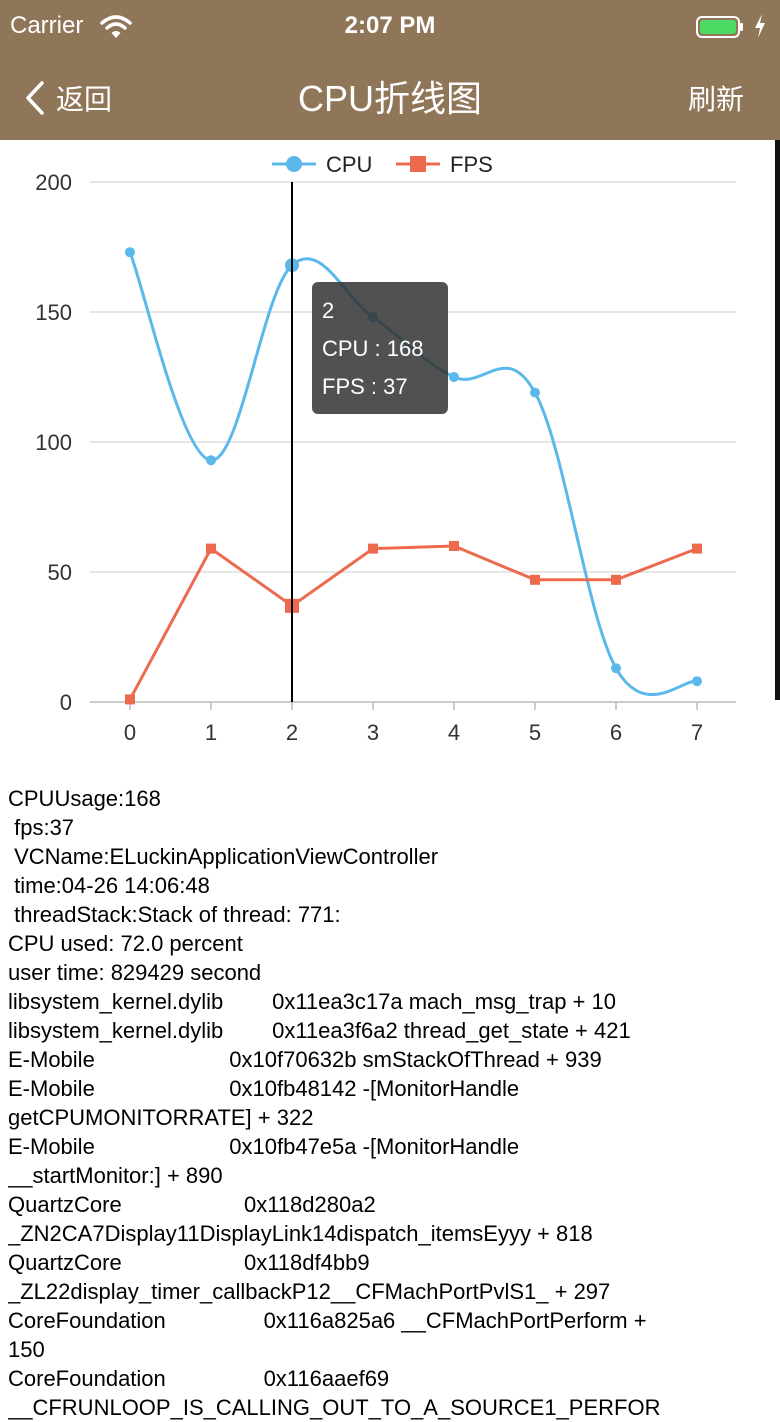 The image size is (780, 1422). I want to click on x-tick-label: 4, so click(454, 732).